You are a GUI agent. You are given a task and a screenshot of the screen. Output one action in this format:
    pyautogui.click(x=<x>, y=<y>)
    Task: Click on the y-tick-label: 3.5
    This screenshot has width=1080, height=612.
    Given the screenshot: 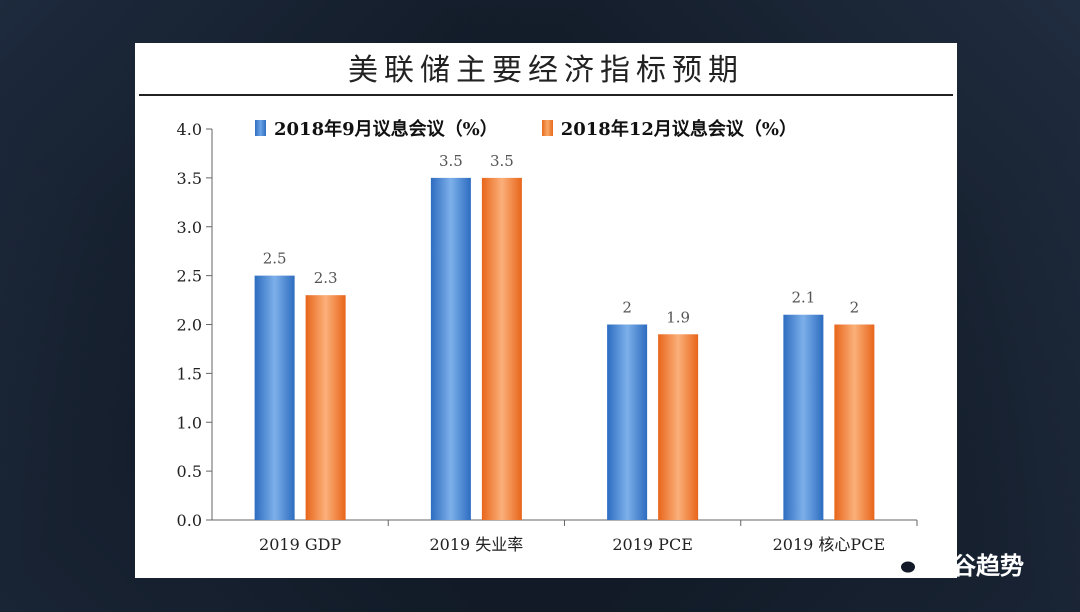 What is the action you would take?
    pyautogui.click(x=189, y=178)
    